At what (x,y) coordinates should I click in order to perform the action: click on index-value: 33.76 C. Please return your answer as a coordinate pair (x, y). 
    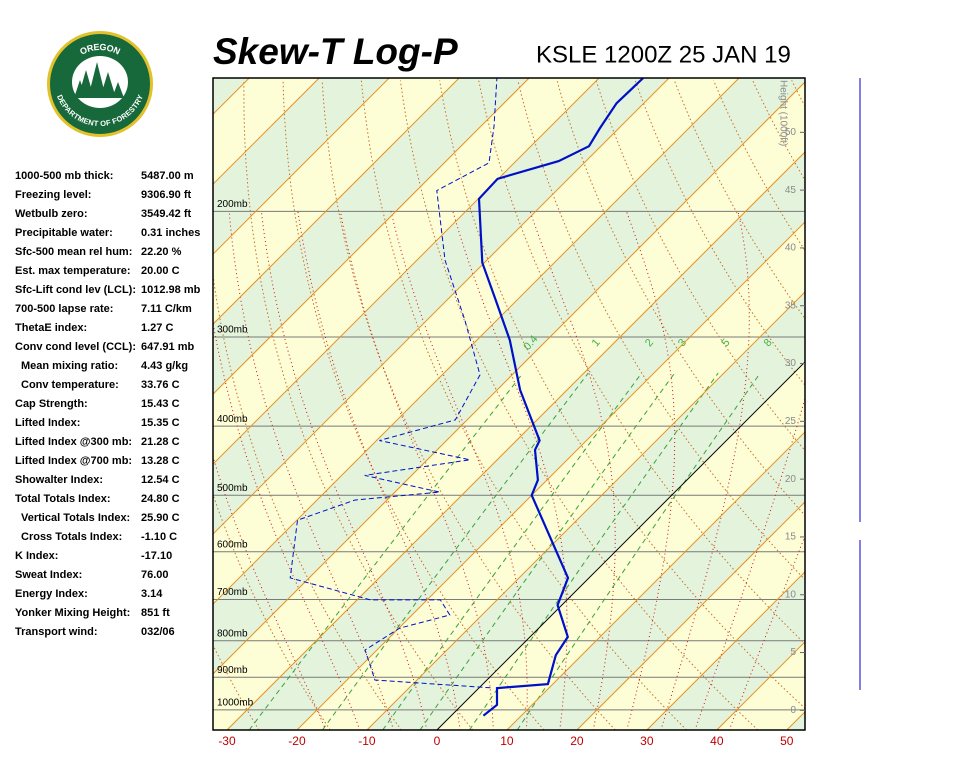
    Looking at the image, I should click on (160, 385).